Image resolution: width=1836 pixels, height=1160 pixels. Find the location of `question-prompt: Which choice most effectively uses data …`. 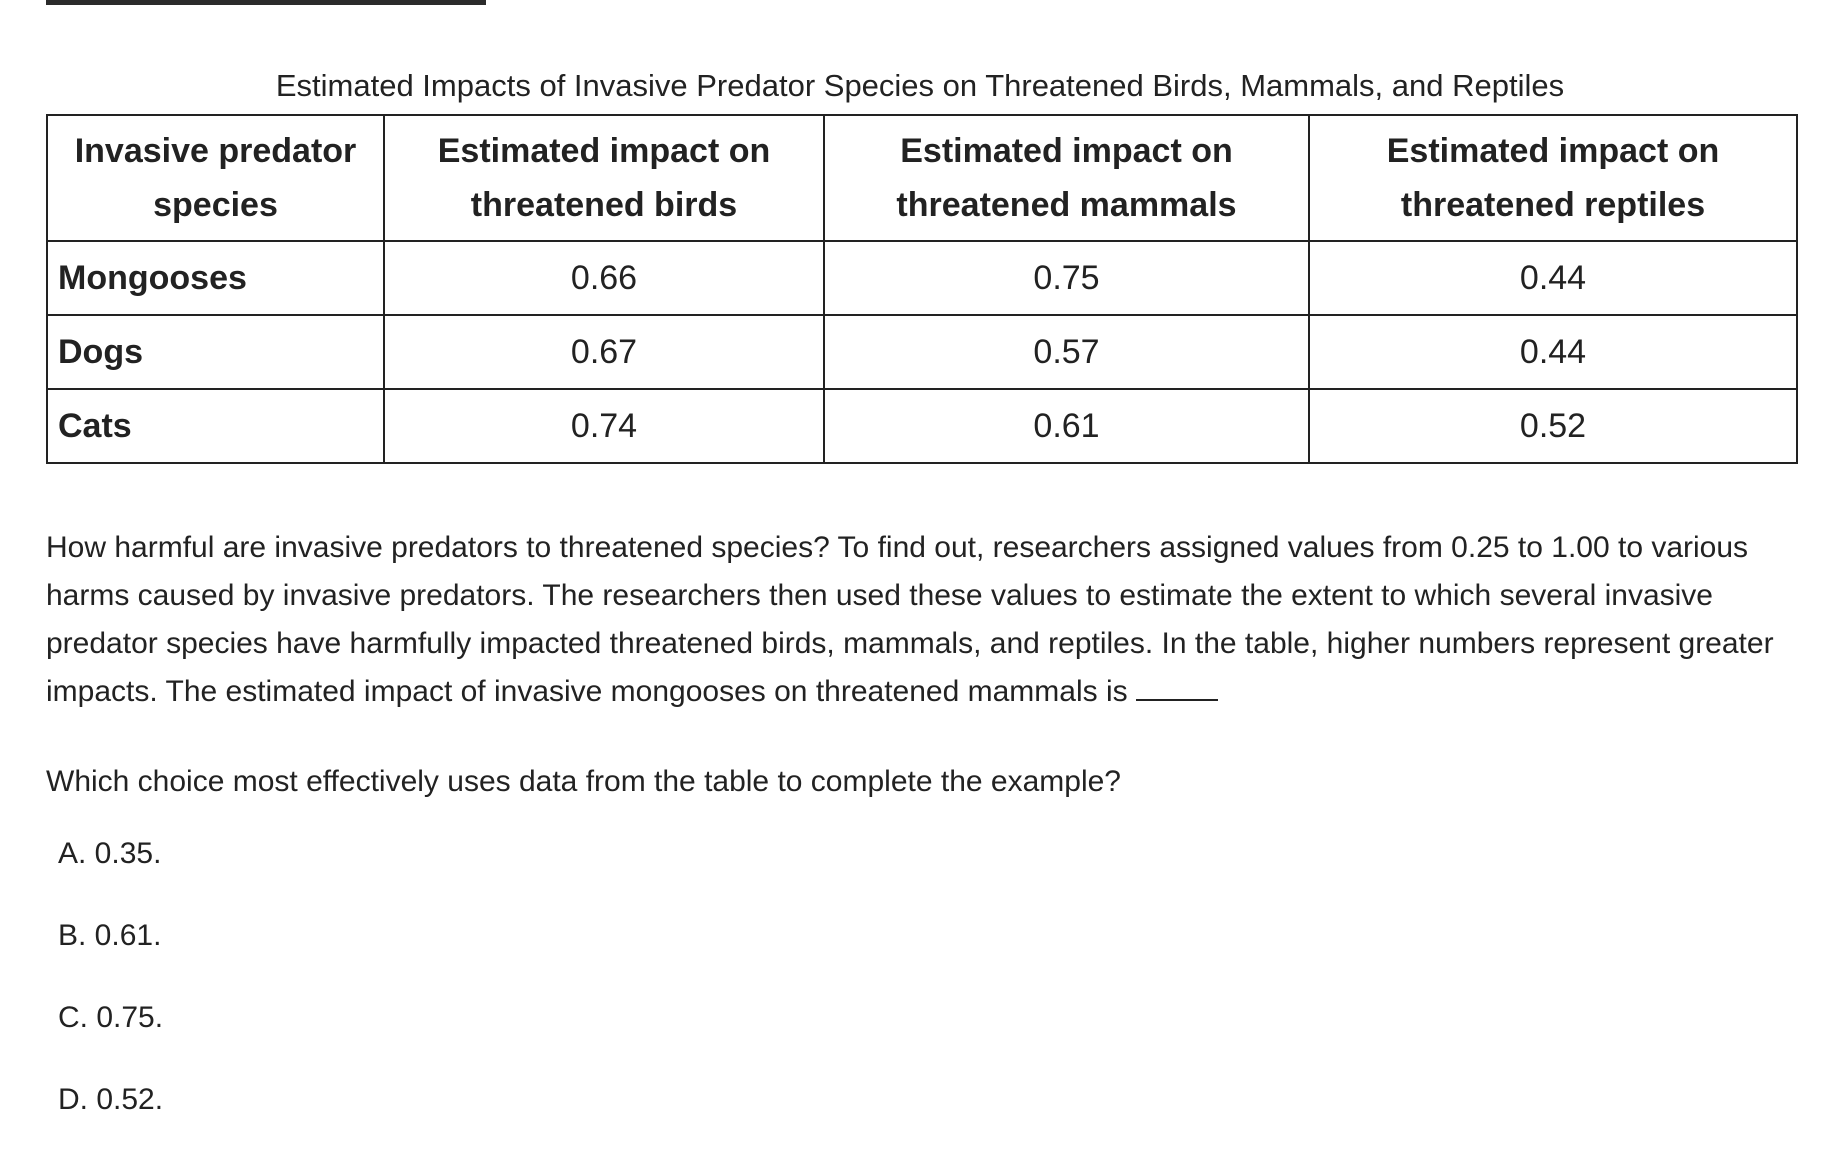

question-prompt: Which choice most effectively uses data … is located at coordinates (583, 781).